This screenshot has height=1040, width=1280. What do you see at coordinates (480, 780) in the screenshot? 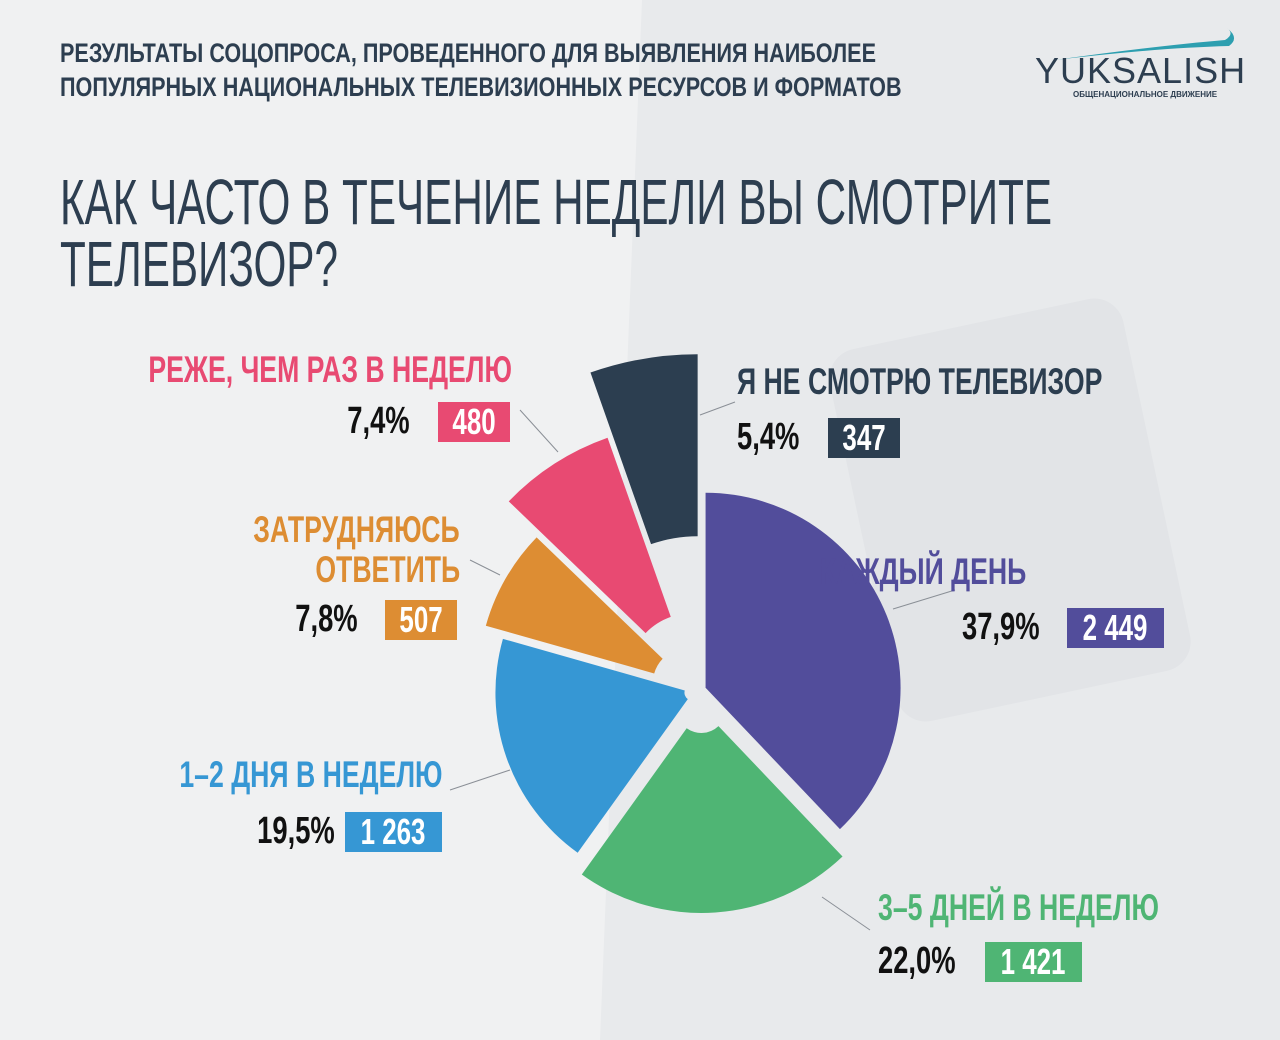
I see `leader-line-blue` at bounding box center [480, 780].